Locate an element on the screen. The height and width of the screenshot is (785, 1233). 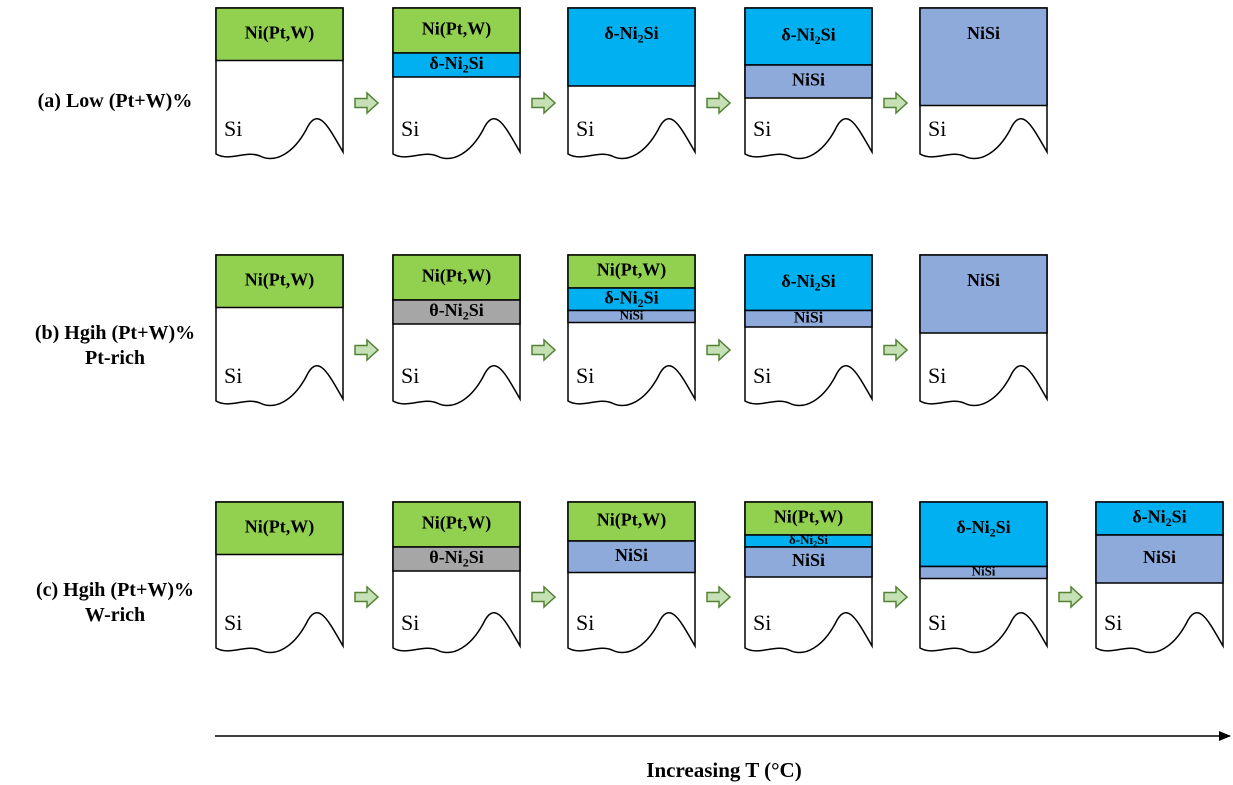
panel-row2-stage2: Ni(Pt,W) θ-Ni2Si Si is located at coordinates (456, 330).